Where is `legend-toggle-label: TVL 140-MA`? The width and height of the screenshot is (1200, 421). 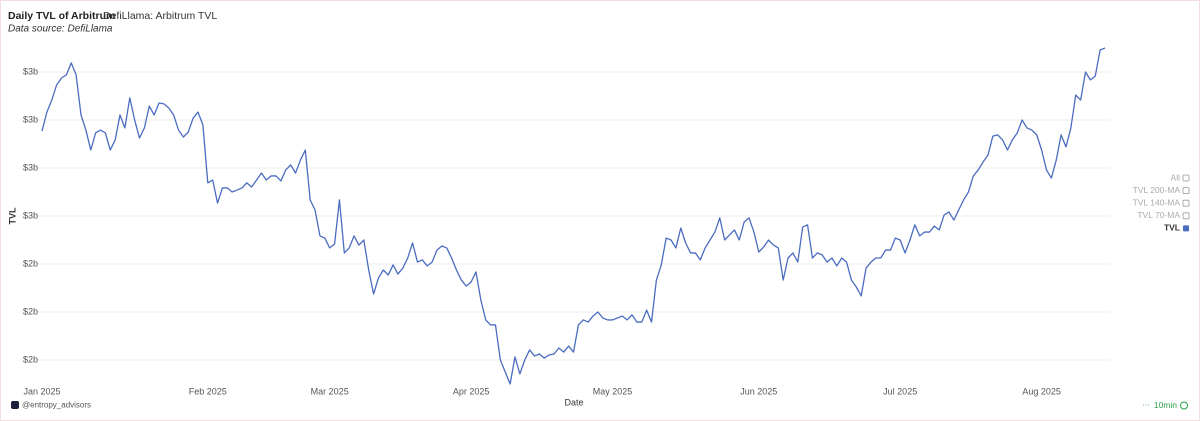
legend-toggle-label: TVL 140-MA is located at coordinates (1157, 202).